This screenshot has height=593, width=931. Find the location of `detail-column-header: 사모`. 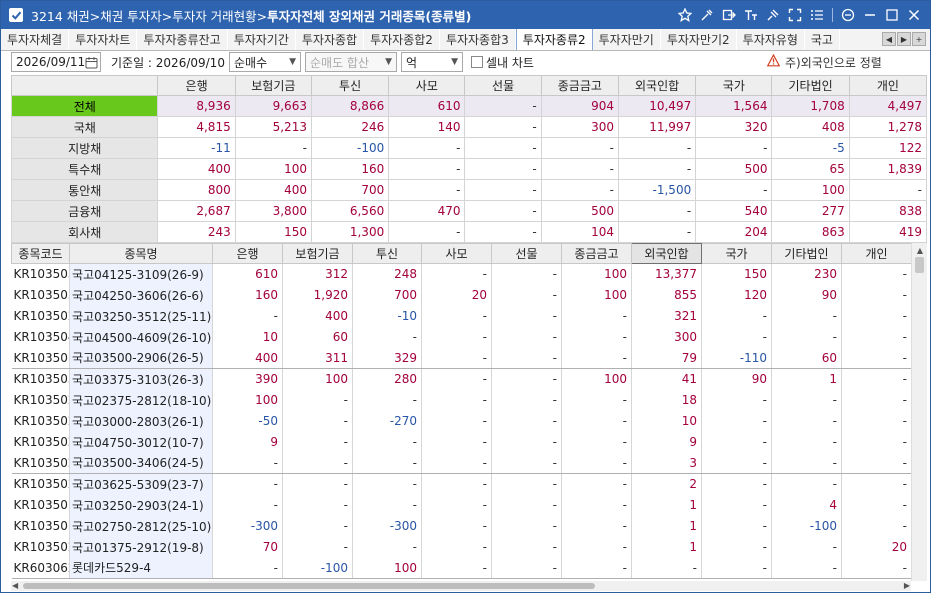

detail-column-header: 사모 is located at coordinates (456, 253).